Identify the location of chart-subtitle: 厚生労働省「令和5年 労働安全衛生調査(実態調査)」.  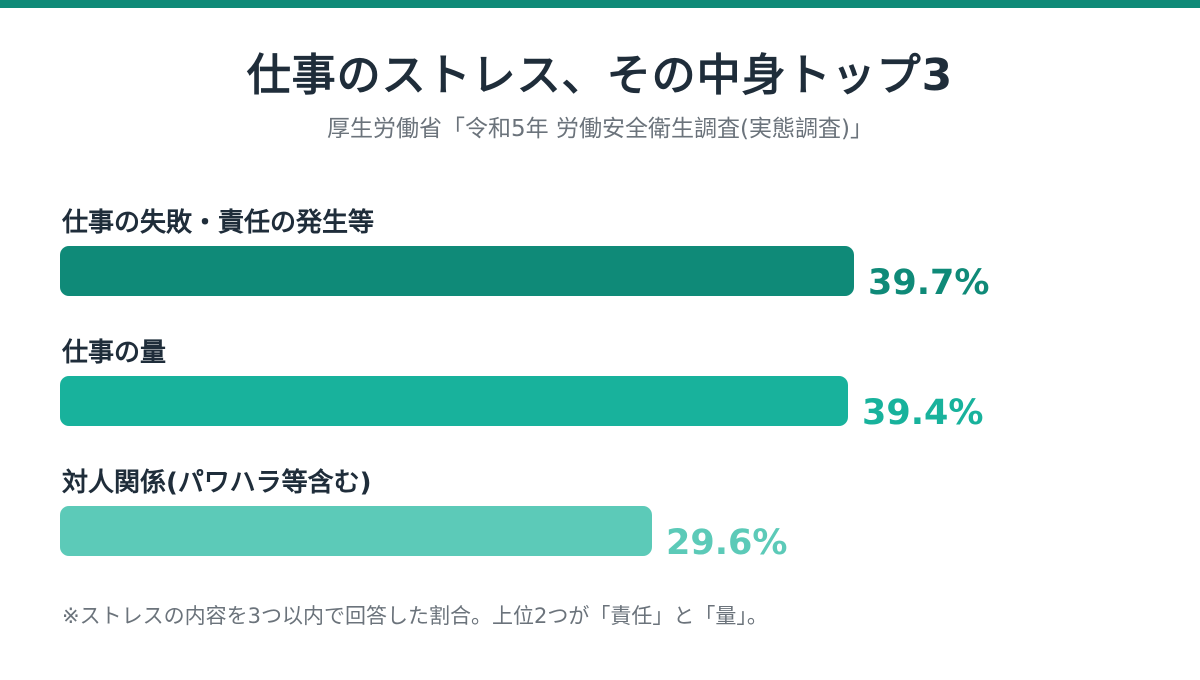
(600, 129).